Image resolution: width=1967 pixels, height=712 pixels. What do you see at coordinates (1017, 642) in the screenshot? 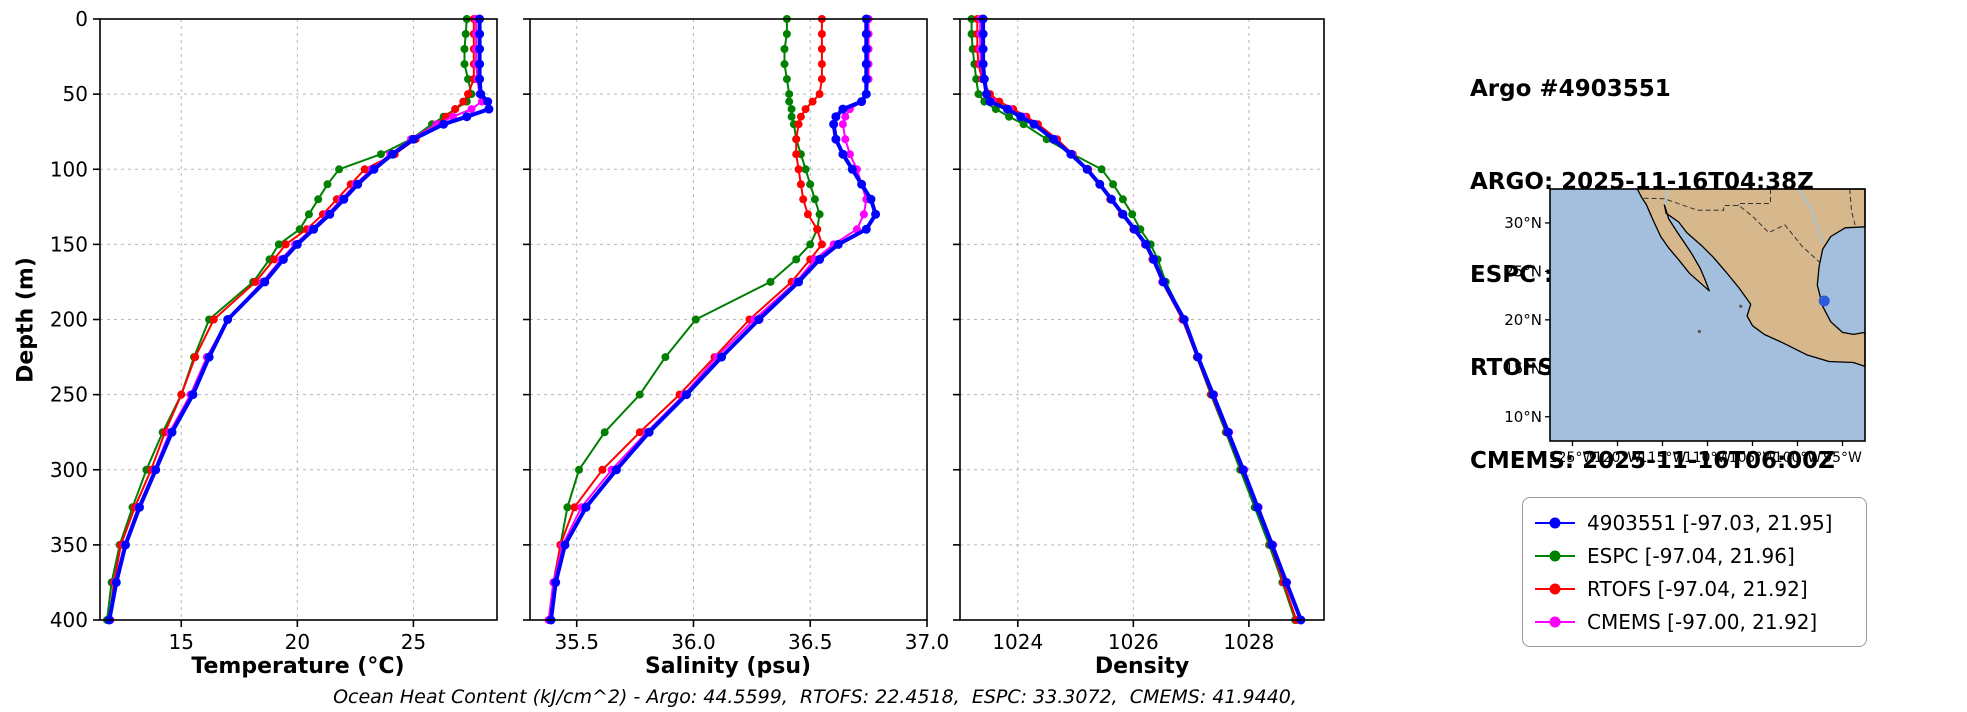
I see `svg-text: 1024` at bounding box center [1017, 642].